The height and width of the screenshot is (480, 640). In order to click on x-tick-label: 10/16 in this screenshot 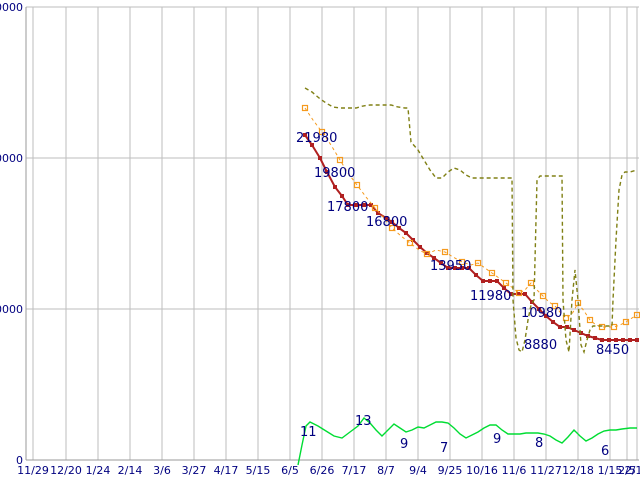, I will do `click(482, 470)`.